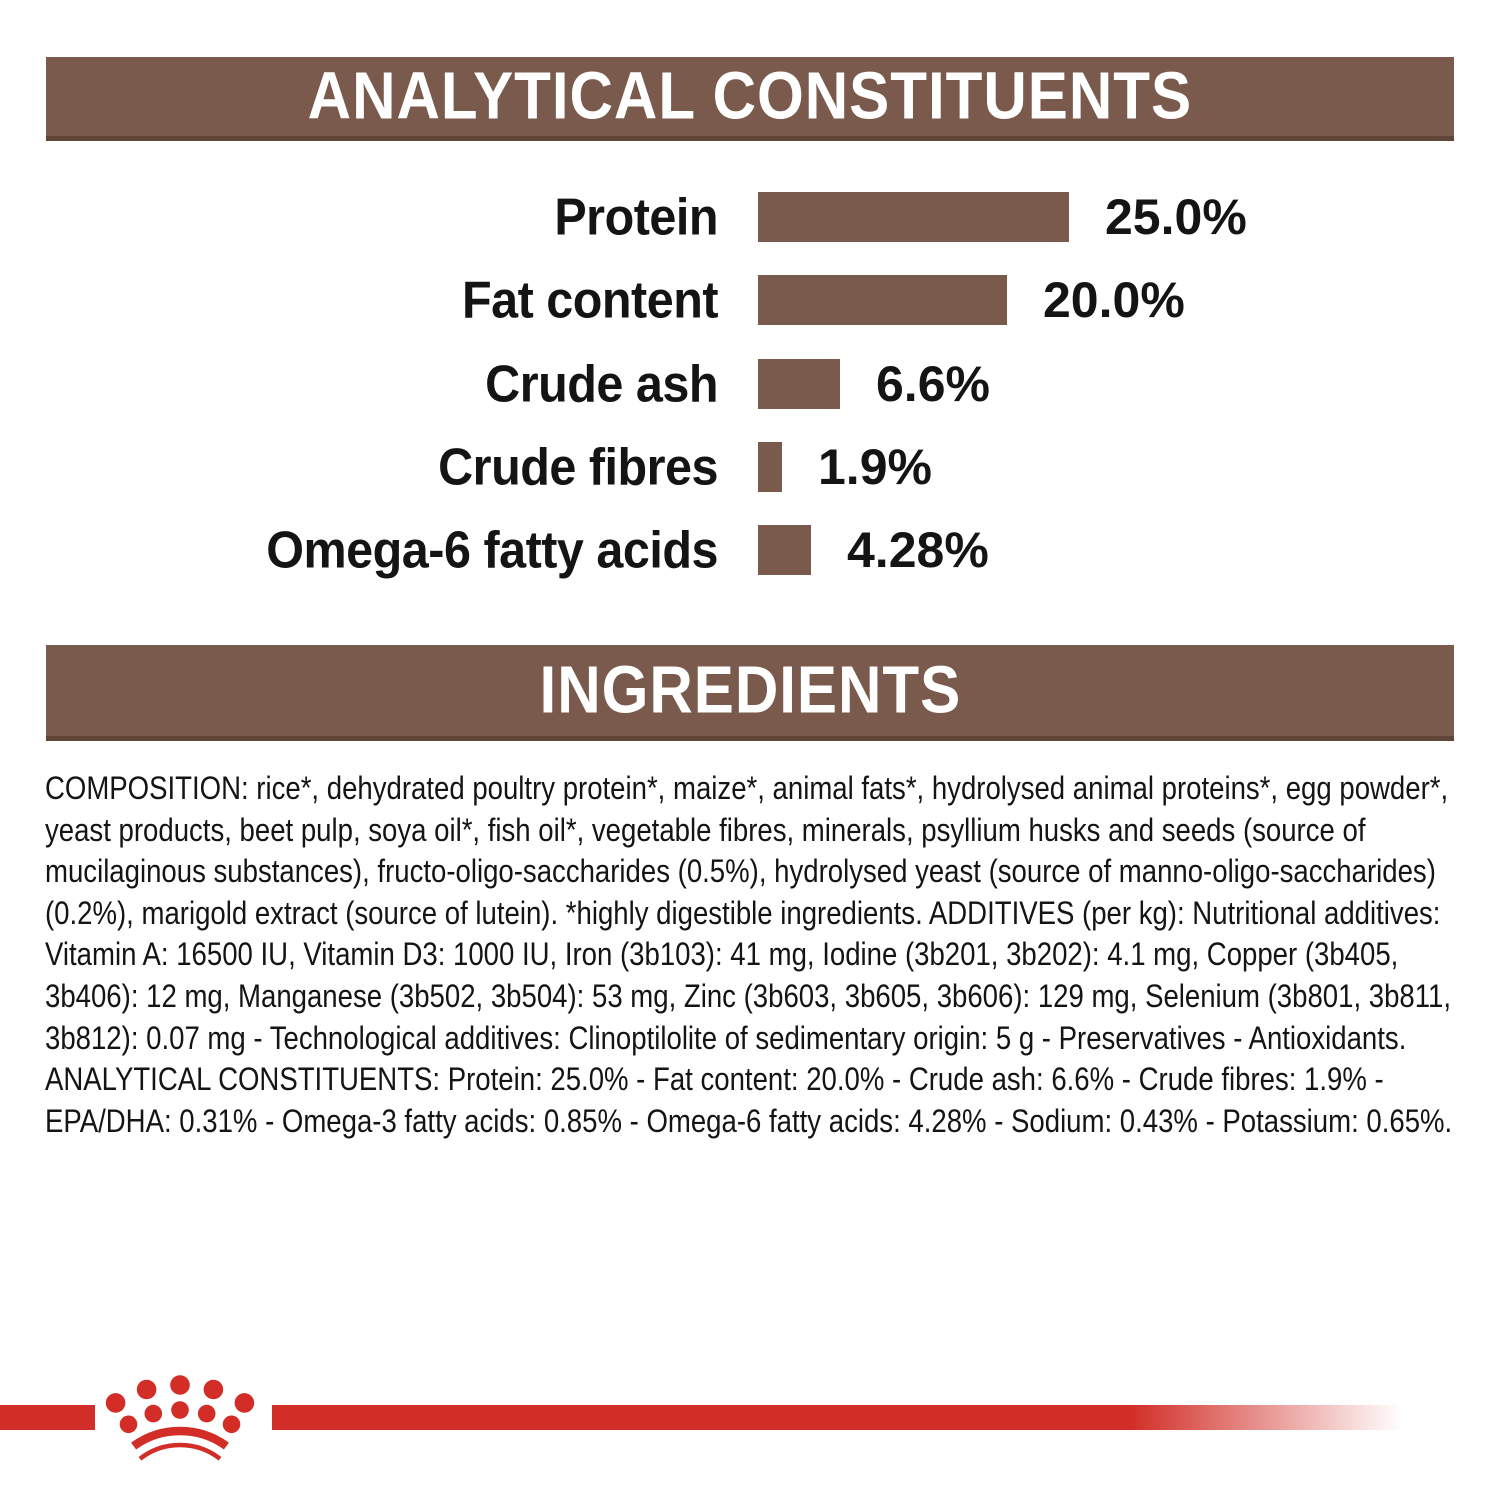 The width and height of the screenshot is (1500, 1500). Describe the element at coordinates (590, 300) in the screenshot. I see `chart-row-label: Fat content` at that location.